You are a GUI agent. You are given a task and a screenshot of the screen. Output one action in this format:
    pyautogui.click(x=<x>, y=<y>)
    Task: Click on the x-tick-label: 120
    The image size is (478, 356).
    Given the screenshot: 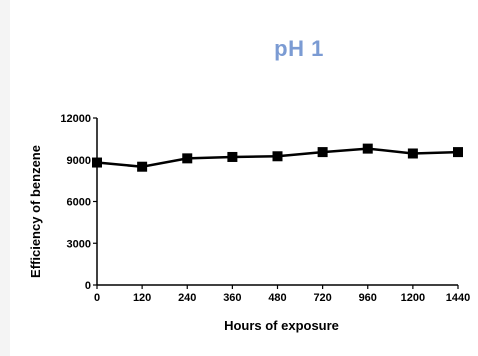 What is the action you would take?
    pyautogui.click(x=142, y=298)
    